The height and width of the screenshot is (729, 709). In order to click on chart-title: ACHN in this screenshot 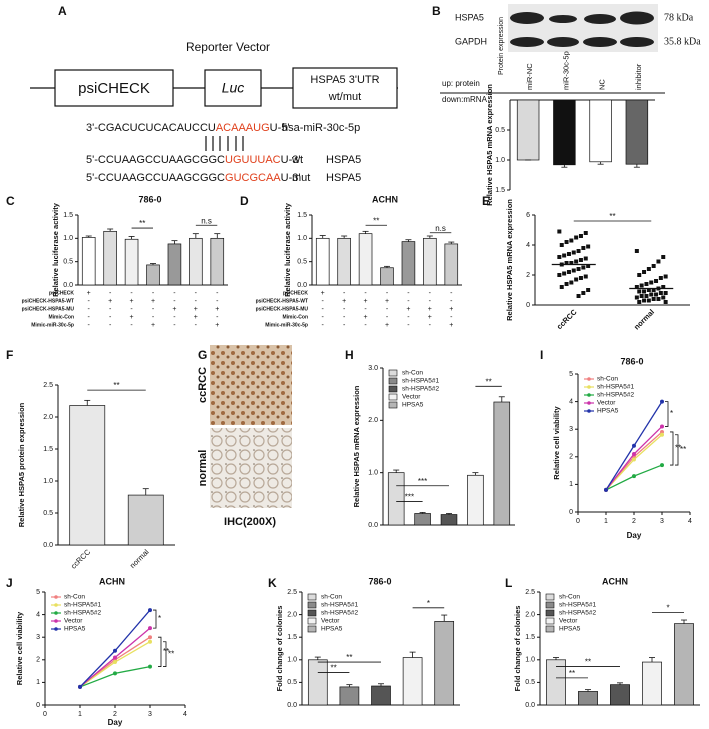, I will do `click(385, 199)`.